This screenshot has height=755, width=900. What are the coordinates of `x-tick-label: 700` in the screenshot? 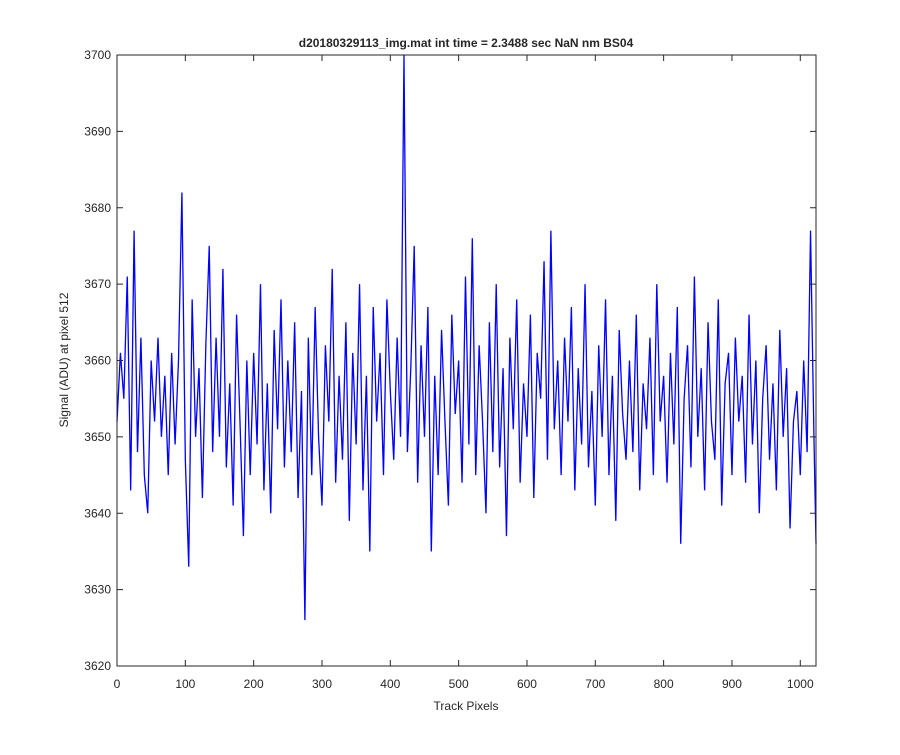 It's located at (595, 684).